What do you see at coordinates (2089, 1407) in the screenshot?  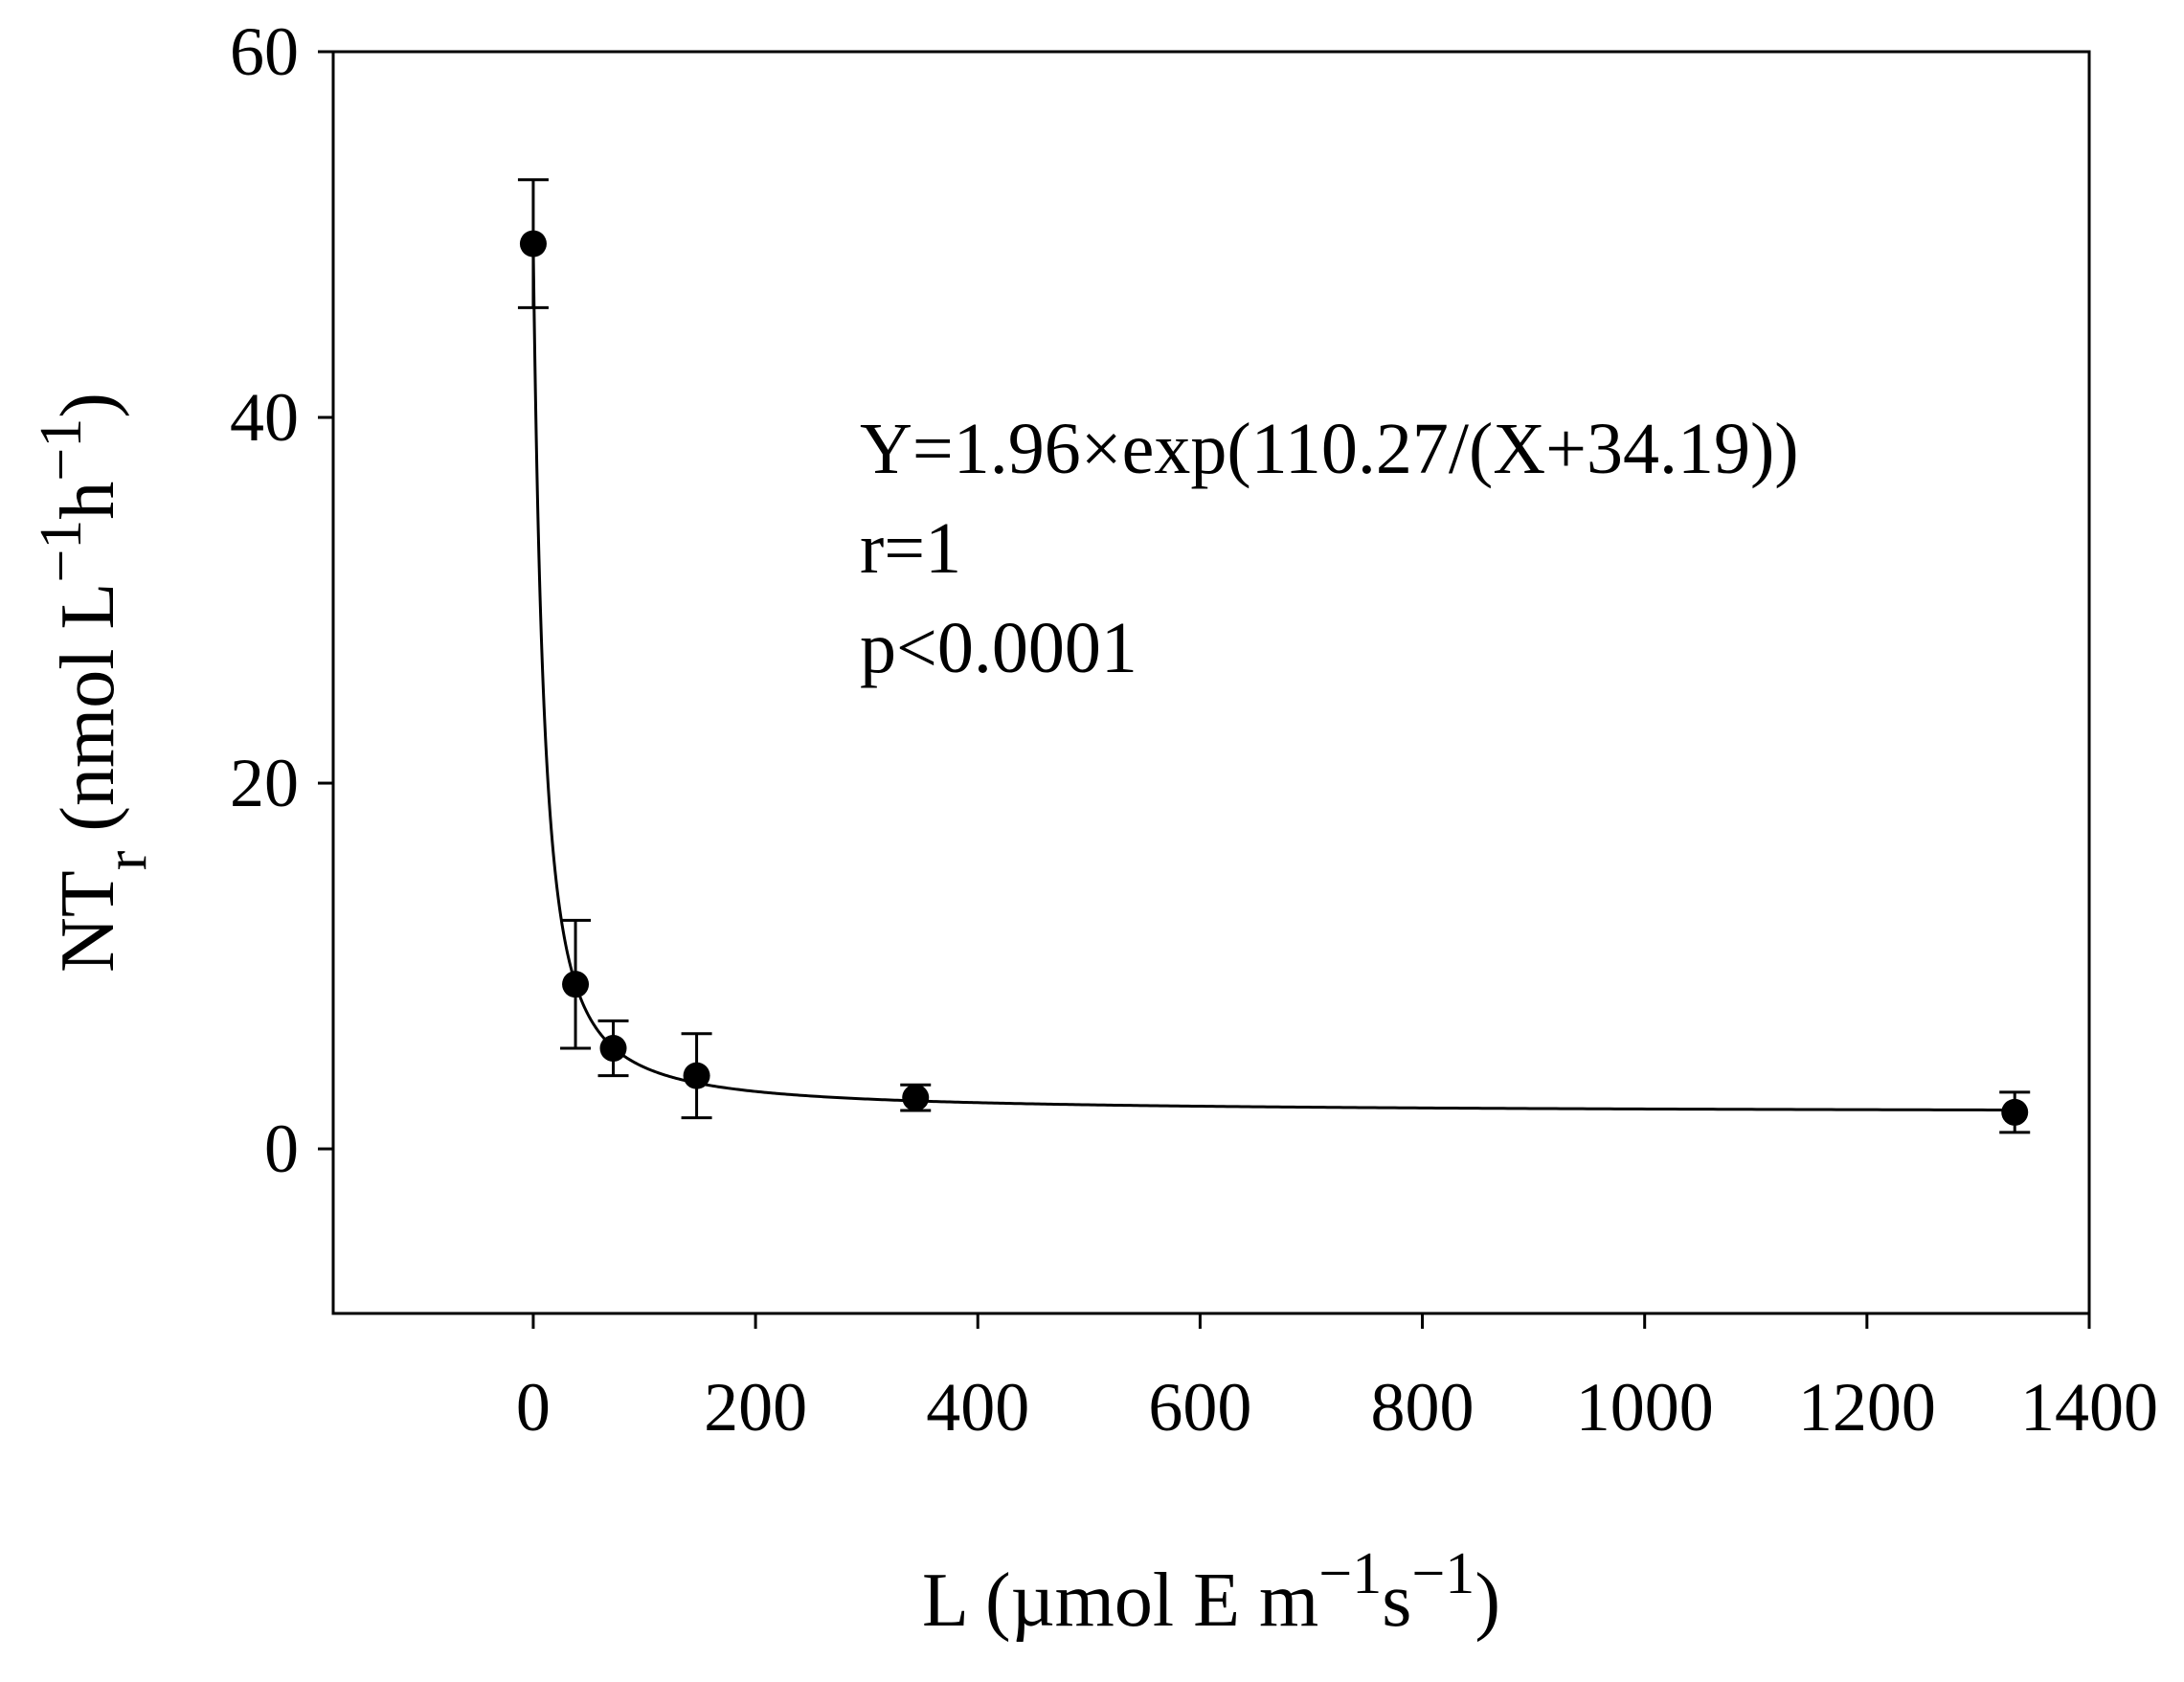 I see `x-tick-label: 1400` at bounding box center [2089, 1407].